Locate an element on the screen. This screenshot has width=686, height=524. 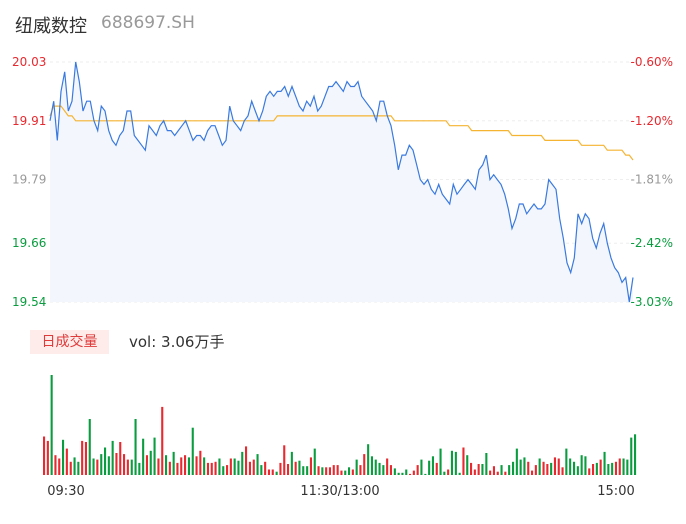
y-tick-label-left: 19.66 is located at coordinates (29, 243).